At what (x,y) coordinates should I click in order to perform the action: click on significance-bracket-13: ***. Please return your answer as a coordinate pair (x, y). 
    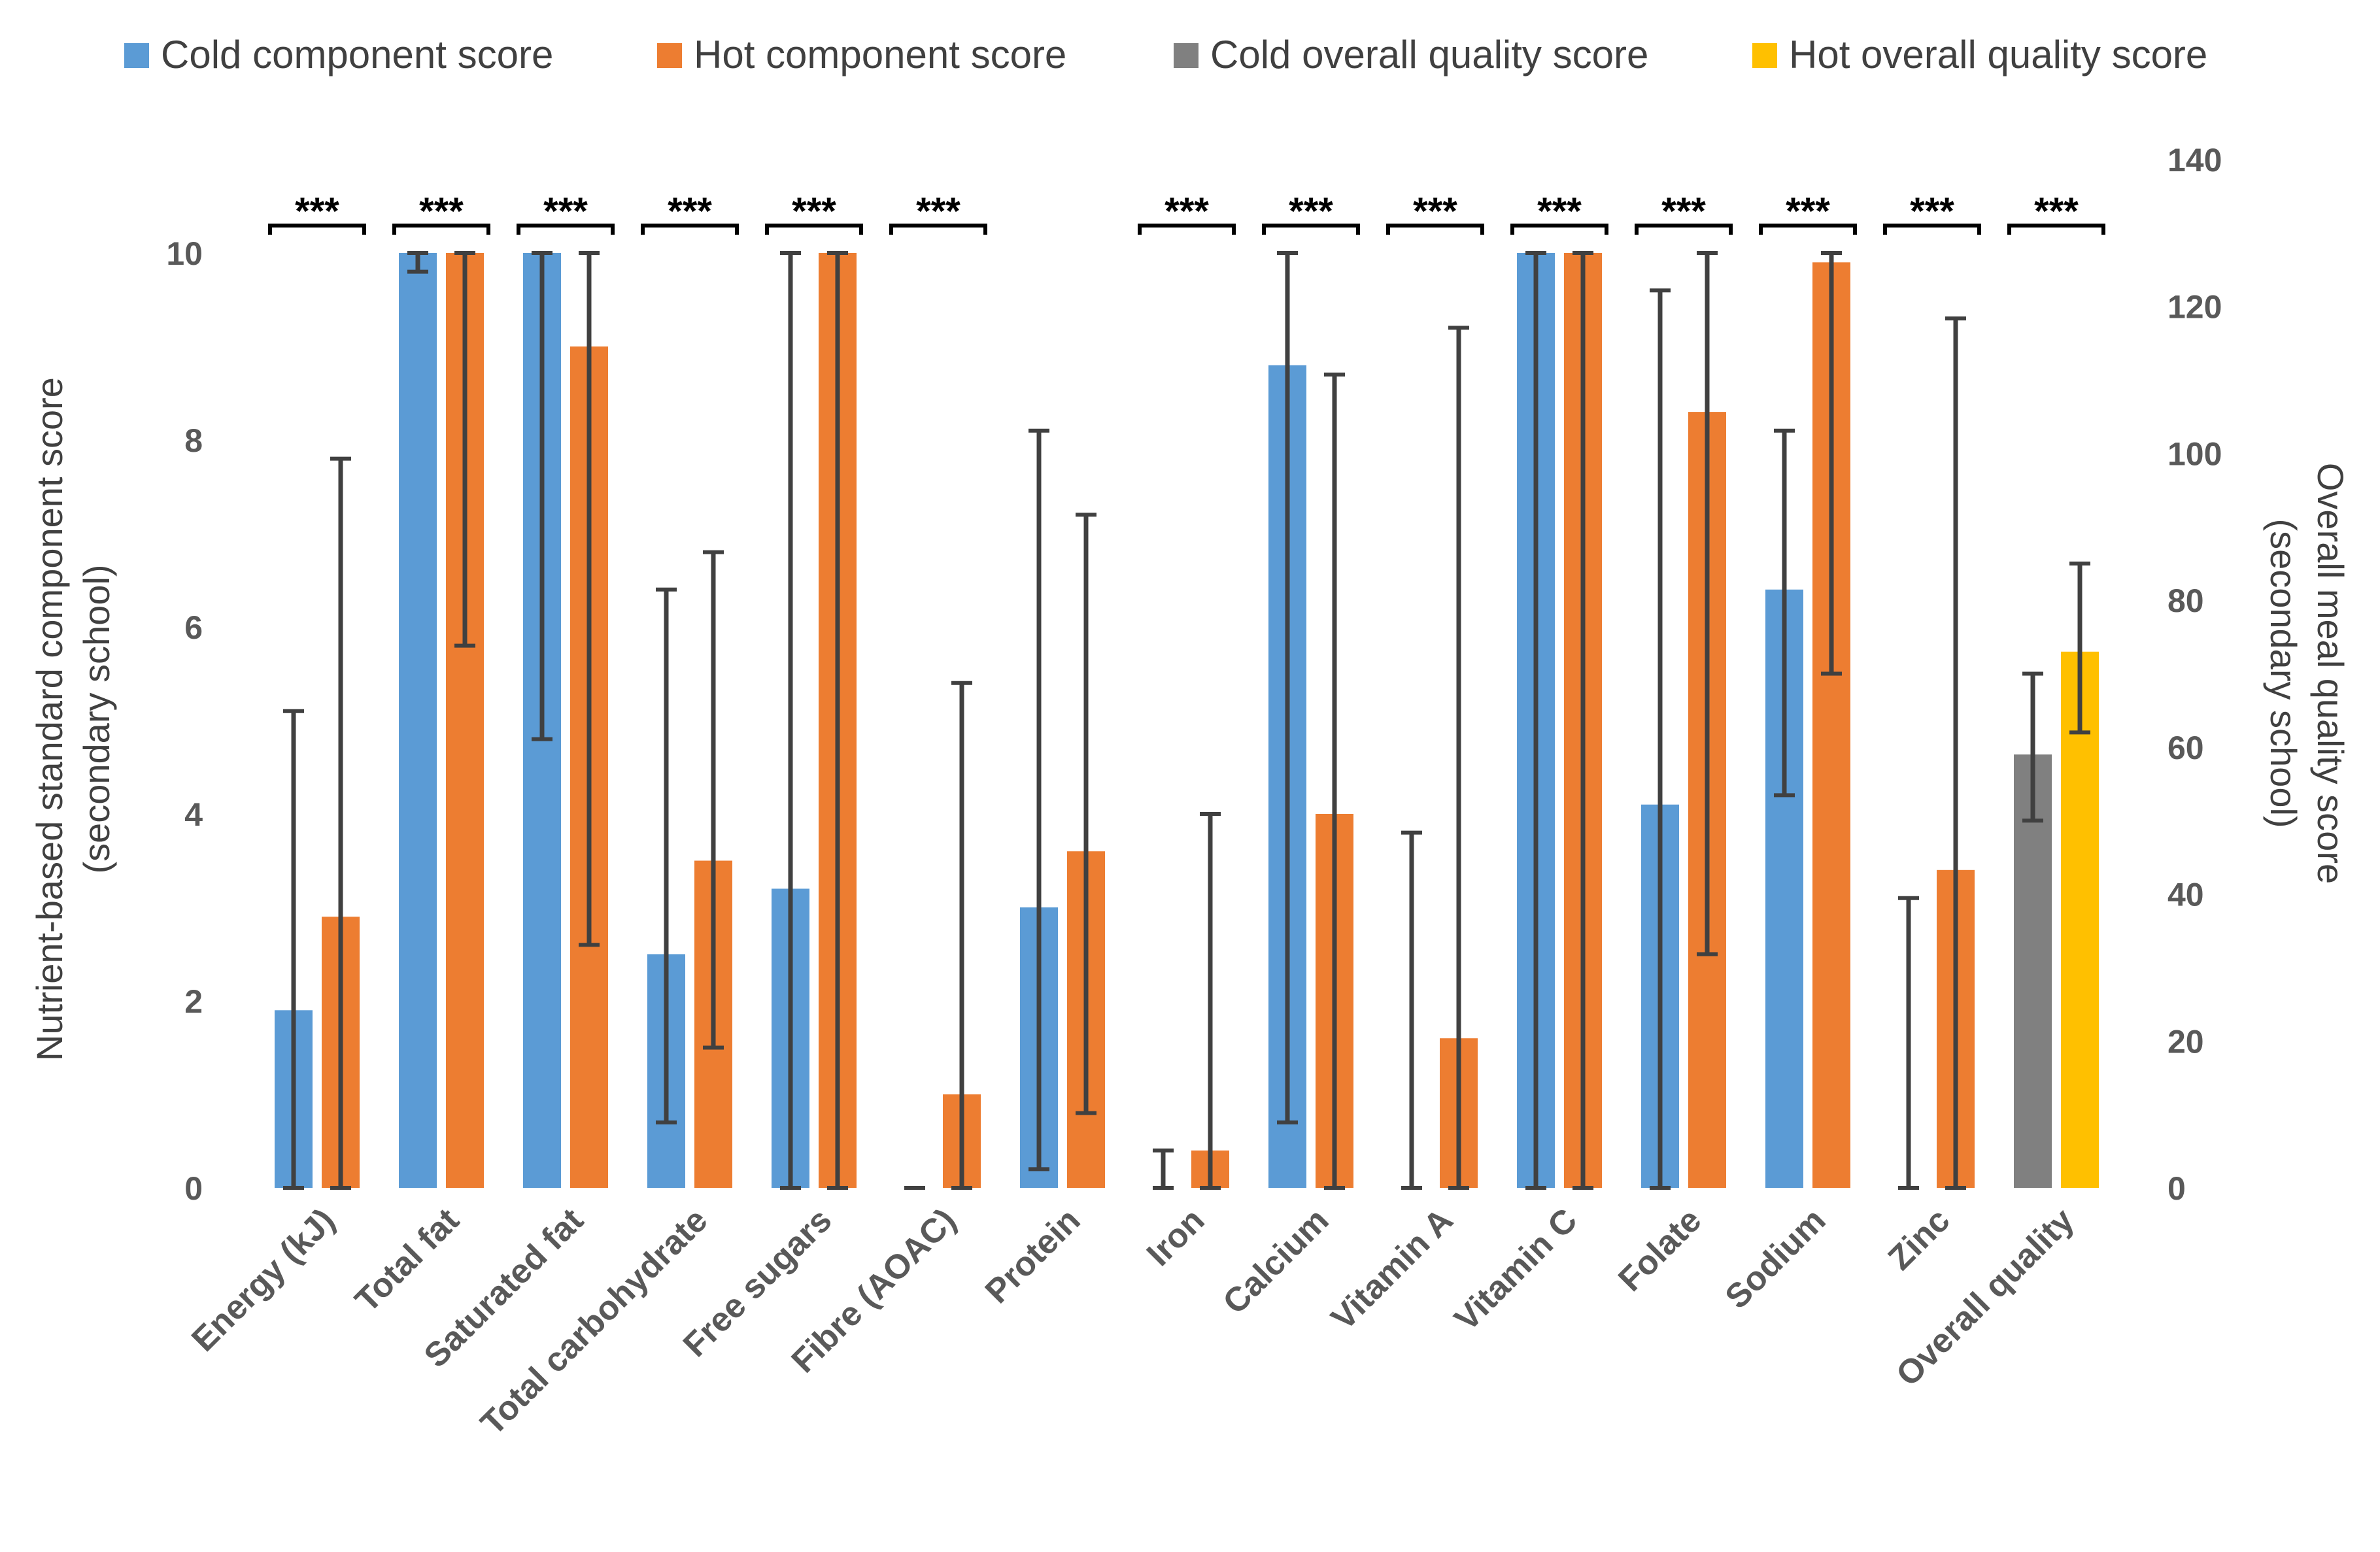
    Looking at the image, I should click on (1808, 212).